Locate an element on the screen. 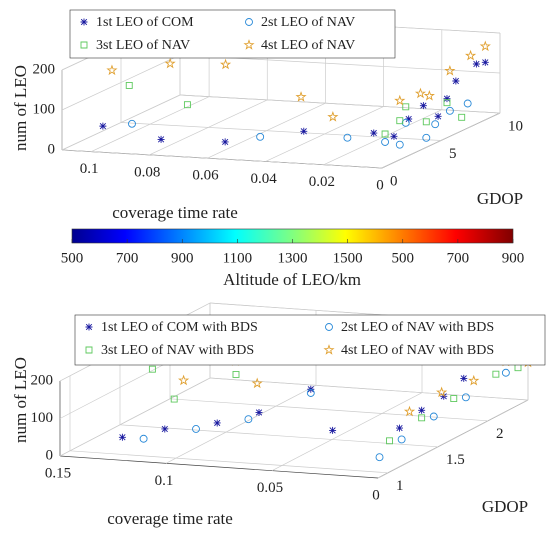 This screenshot has height=537, width=550. legend-label: 4st LEO of NAV with BDS is located at coordinates (417, 350).